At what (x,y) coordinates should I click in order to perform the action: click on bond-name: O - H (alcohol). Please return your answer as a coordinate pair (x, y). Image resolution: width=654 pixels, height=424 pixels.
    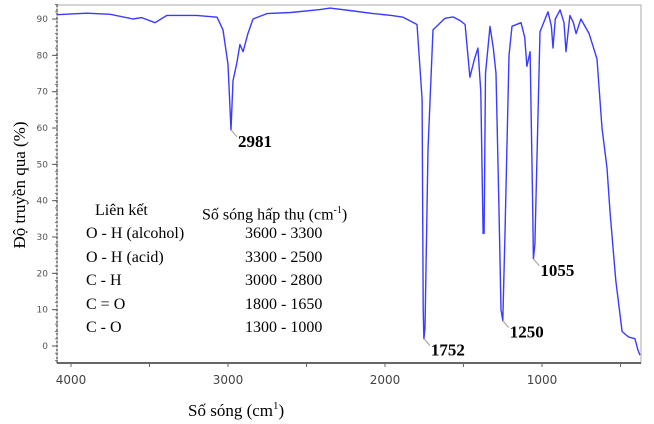
    Looking at the image, I should click on (135, 233).